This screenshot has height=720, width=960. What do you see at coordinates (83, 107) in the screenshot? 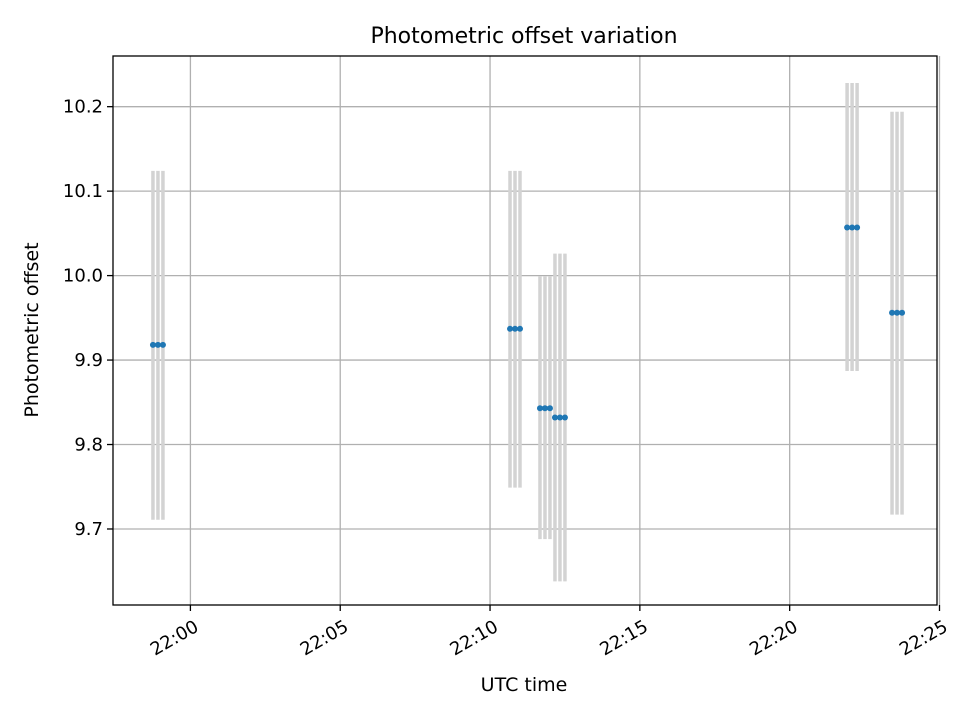
I see `y-tick-label: 10.2` at bounding box center [83, 107].